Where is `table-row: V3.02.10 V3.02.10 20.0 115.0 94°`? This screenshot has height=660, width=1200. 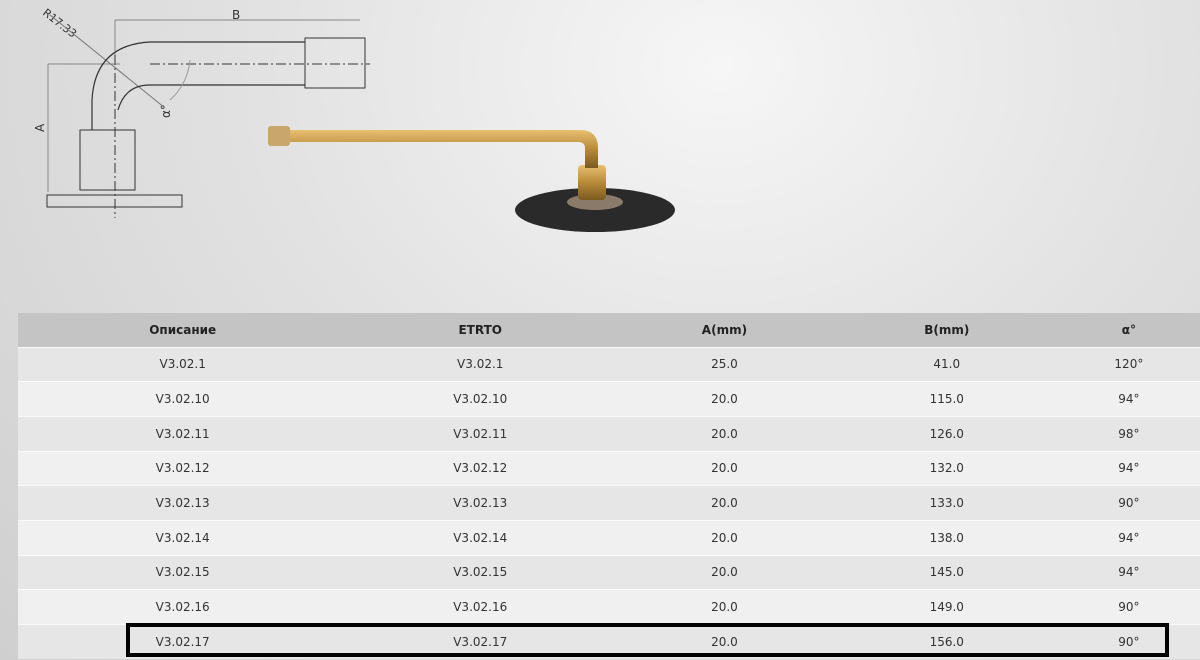
table-row: V3.02.10 V3.02.10 20.0 115.0 94° is located at coordinates (609, 399).